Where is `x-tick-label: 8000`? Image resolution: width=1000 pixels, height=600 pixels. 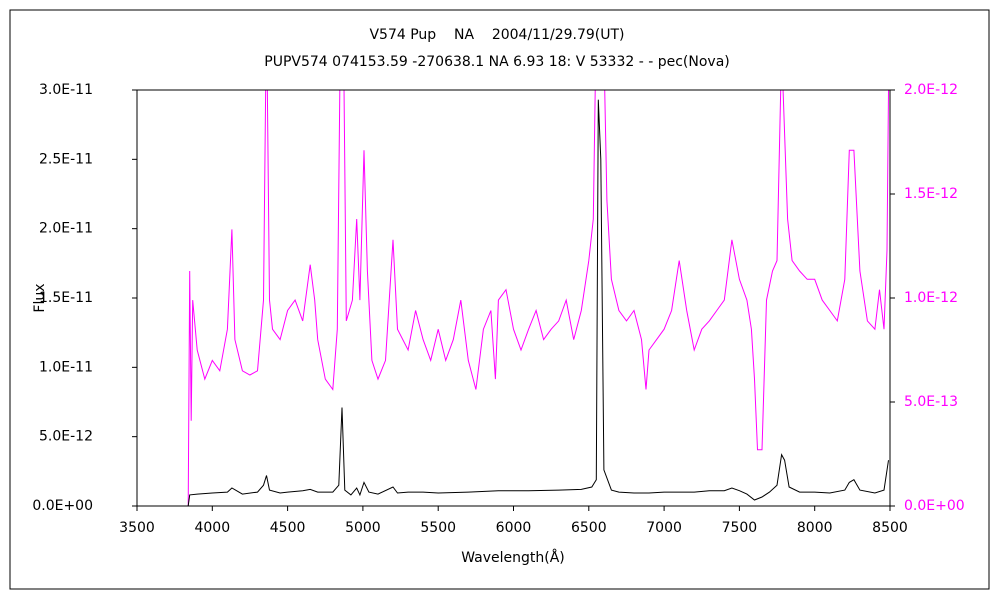
x-tick-label: 8000 is located at coordinates (815, 528).